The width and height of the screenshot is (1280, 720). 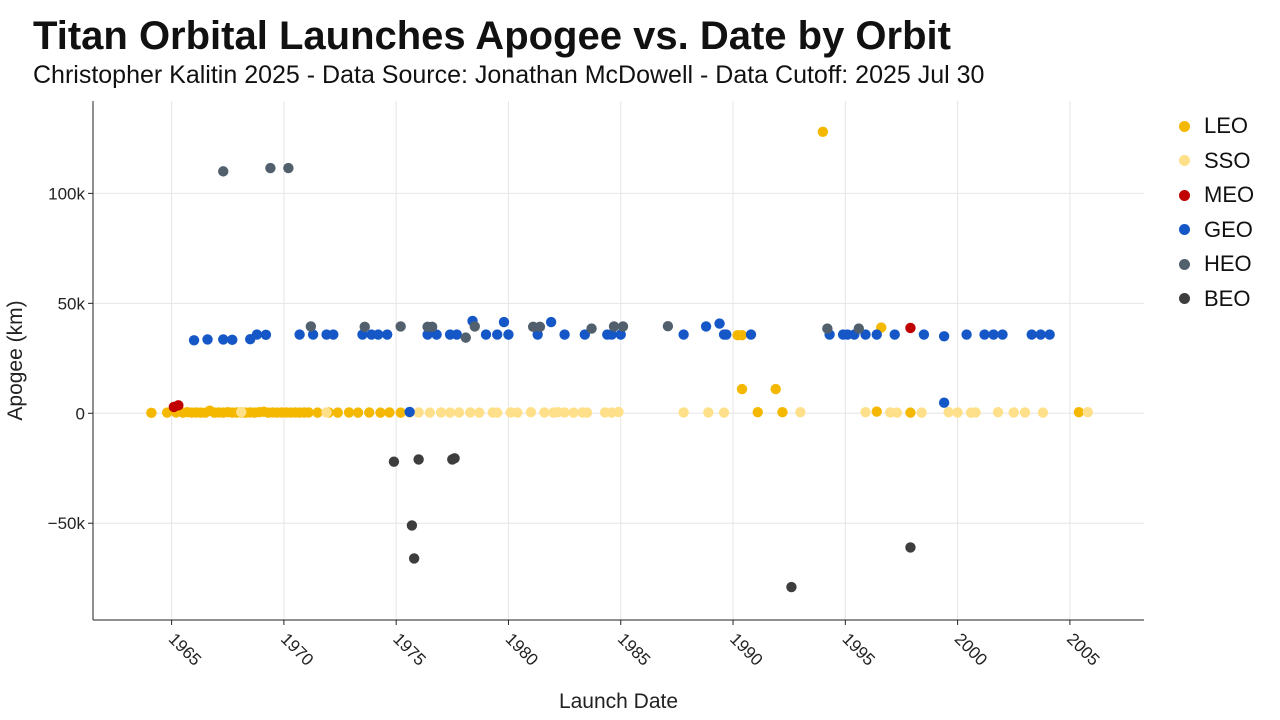 What do you see at coordinates (1227, 298) in the screenshot?
I see `legend-label: BEO` at bounding box center [1227, 298].